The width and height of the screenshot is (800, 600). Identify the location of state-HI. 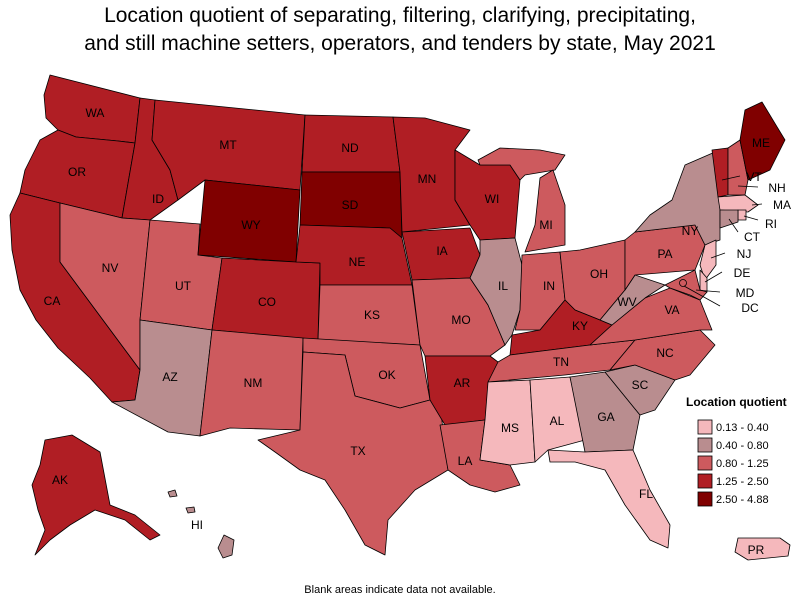
(201, 524).